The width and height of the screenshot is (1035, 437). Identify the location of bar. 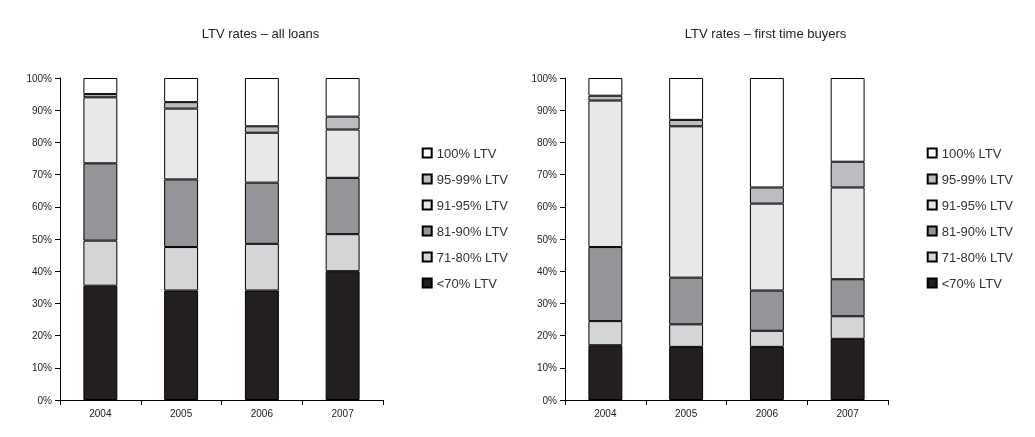
(100, 86).